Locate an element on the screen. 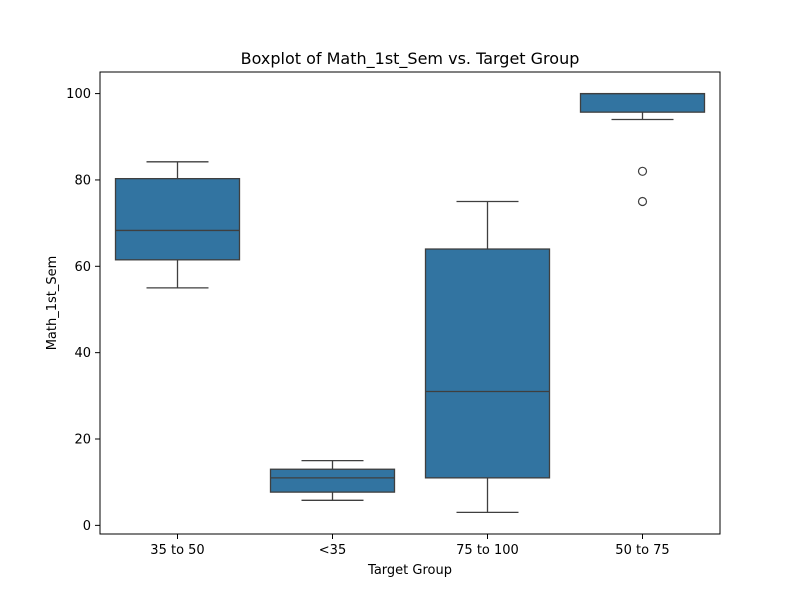 This screenshot has height=600, width=800. x-tick-label: 35 to 50 is located at coordinates (177, 550).